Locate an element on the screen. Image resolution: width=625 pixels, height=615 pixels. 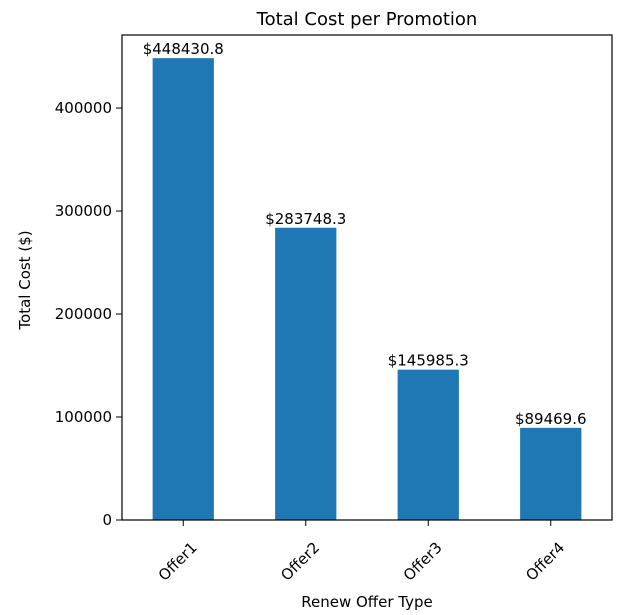
bar-offer2 is located at coordinates (306, 373).